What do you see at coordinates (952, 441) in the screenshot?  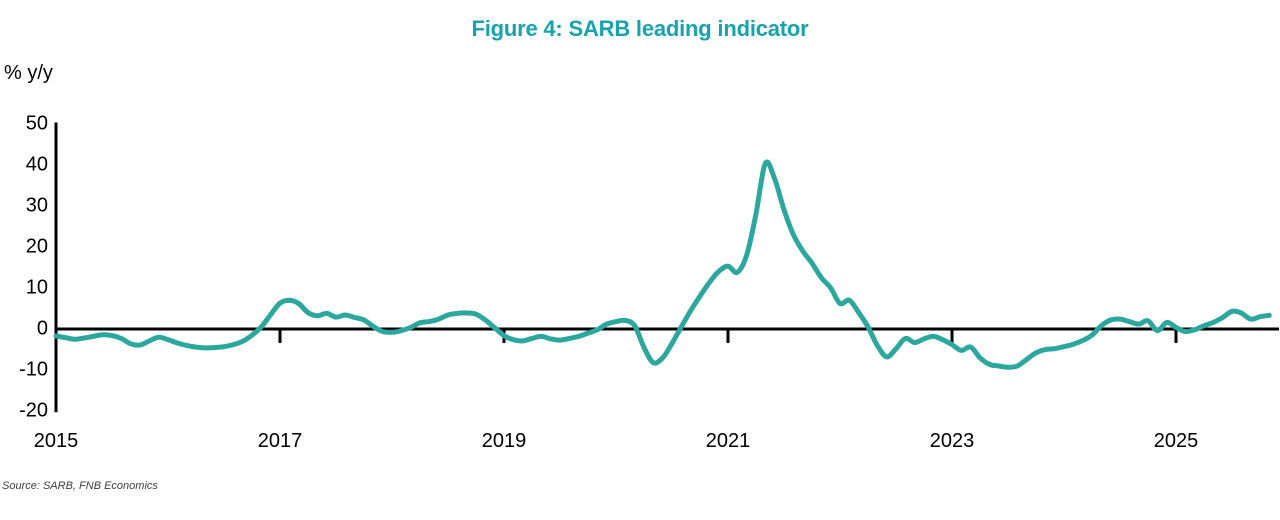 I see `x-tick-label-2023: 2023` at bounding box center [952, 441].